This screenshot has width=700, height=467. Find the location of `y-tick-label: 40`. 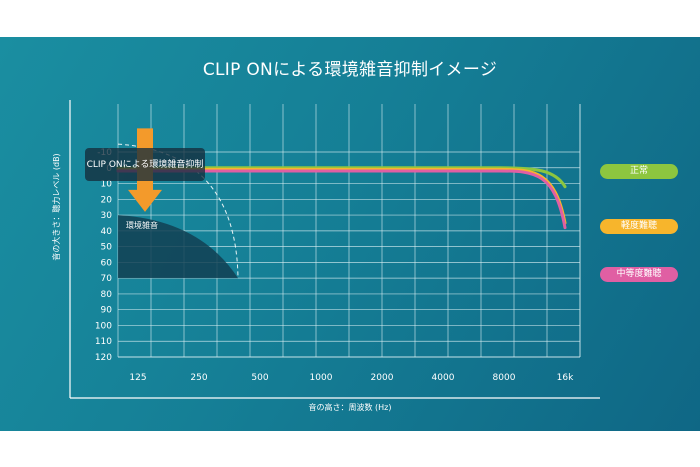

y-tick-label: 40 is located at coordinates (107, 232).